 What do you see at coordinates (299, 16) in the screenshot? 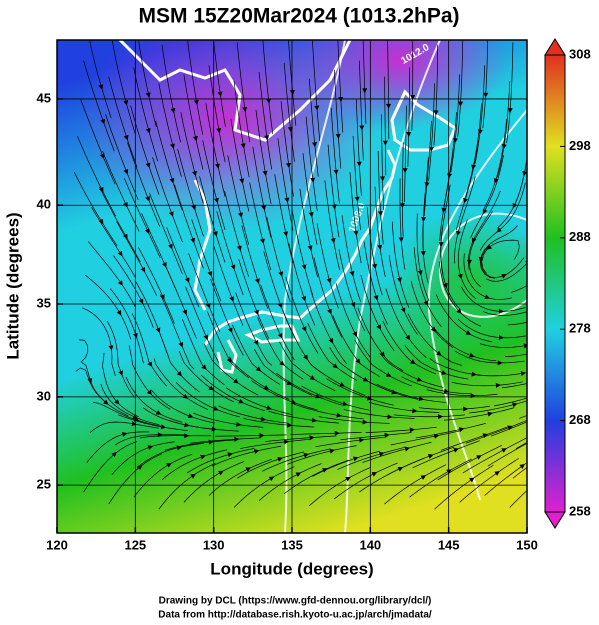
I see `chart-title: MSM 15Z20Mar2024 (1013.2hPa)` at bounding box center [299, 16].